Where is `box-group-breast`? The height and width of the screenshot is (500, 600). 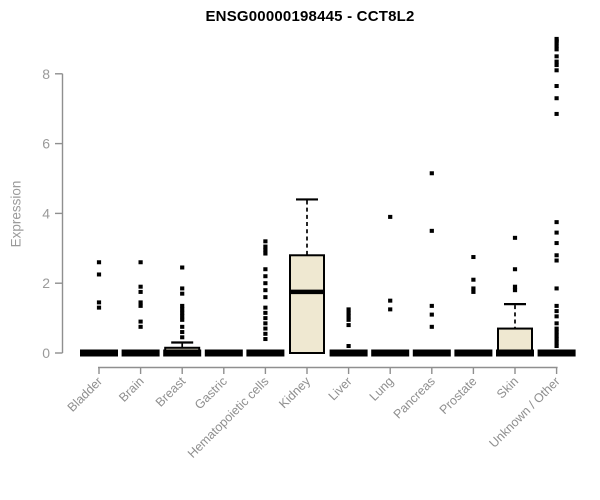
box-group-breast is located at coordinates (182, 311).